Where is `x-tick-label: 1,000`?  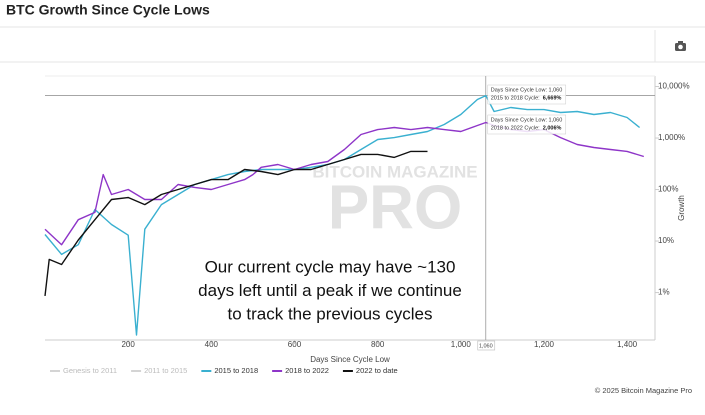
x-tick-label: 1,000 is located at coordinates (461, 344).